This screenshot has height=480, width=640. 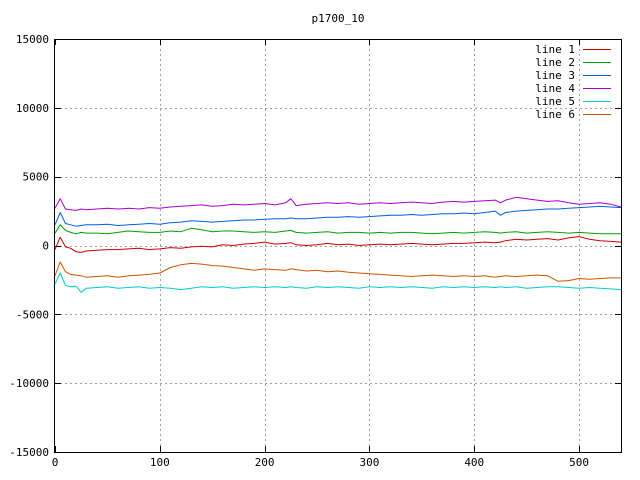 I want to click on x-tick-label: 500, so click(x=579, y=462).